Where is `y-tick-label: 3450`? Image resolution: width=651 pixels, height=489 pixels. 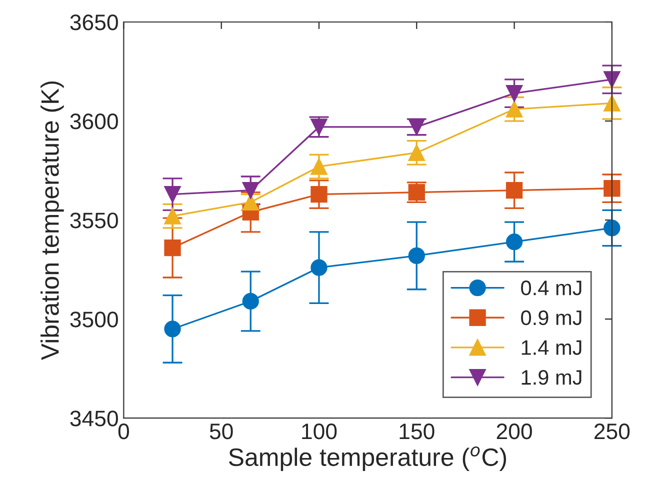
y-tick-label: 3450 is located at coordinates (94, 418).